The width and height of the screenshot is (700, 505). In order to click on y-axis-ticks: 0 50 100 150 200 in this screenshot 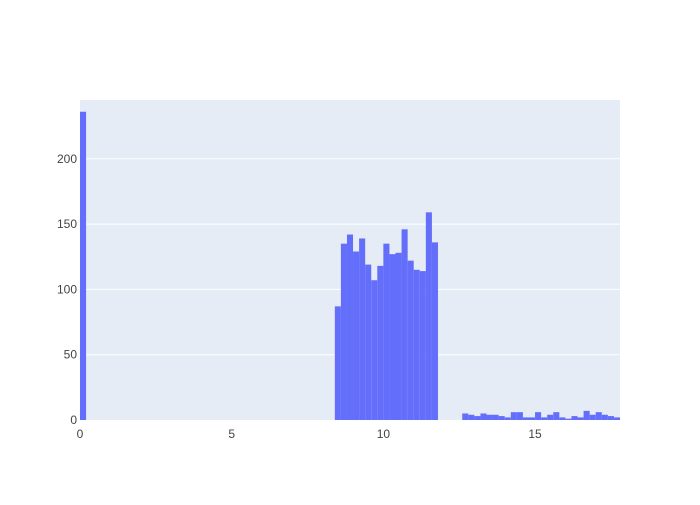, I will do `click(67, 289)`.